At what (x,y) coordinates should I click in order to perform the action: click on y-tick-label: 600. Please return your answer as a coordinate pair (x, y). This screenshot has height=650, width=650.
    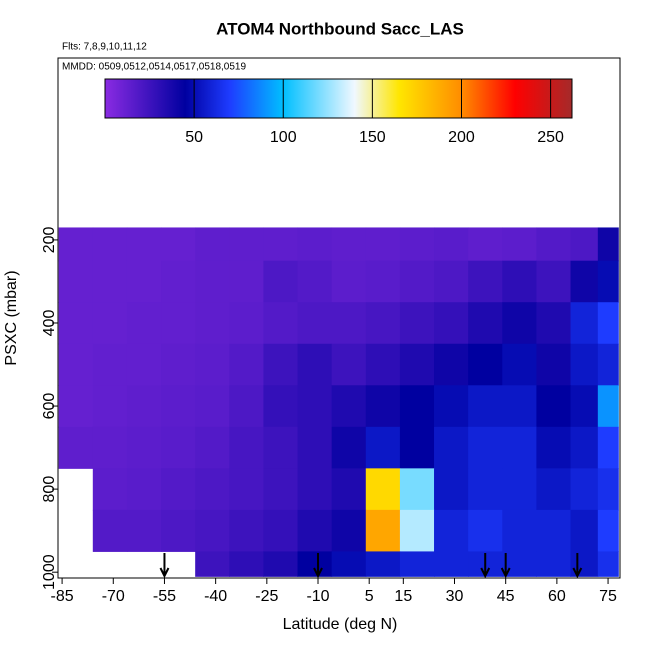
    Looking at the image, I should click on (49, 406).